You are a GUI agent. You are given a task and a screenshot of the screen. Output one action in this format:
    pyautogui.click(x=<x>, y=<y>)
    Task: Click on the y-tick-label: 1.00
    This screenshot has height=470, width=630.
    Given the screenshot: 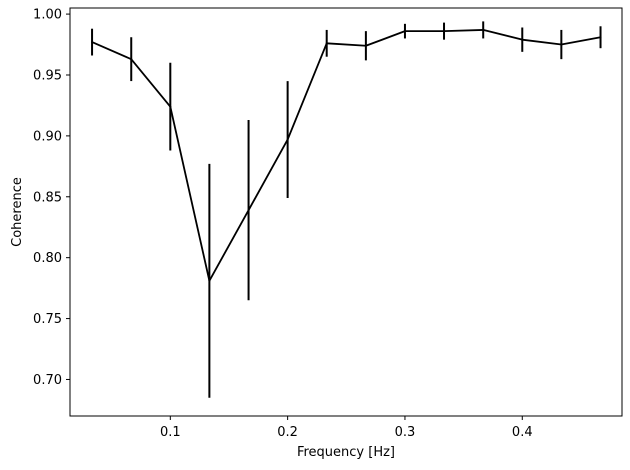 What is the action you would take?
    pyautogui.click(x=47, y=15)
    